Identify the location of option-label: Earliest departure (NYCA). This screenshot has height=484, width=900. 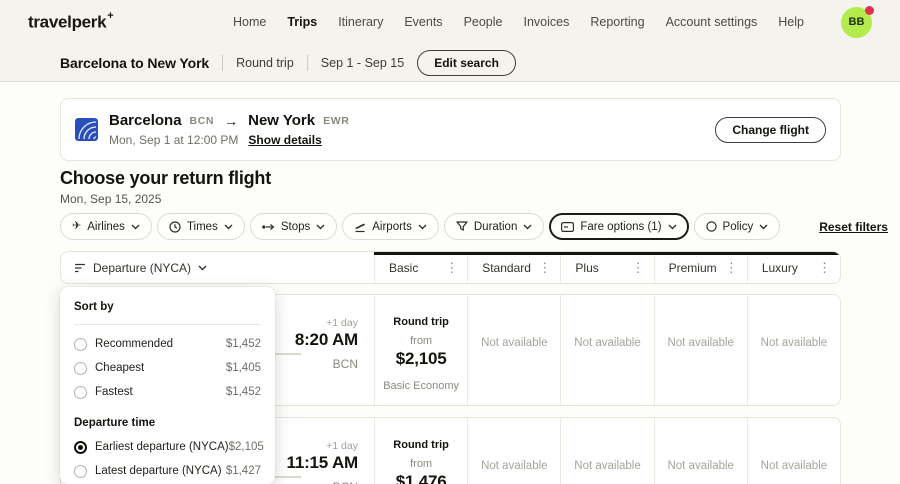
(162, 447).